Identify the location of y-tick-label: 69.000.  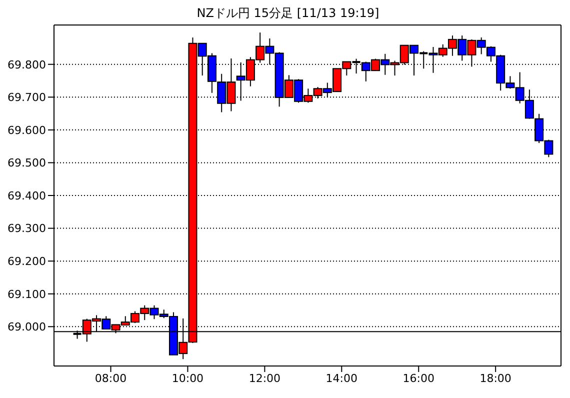
(27, 327).